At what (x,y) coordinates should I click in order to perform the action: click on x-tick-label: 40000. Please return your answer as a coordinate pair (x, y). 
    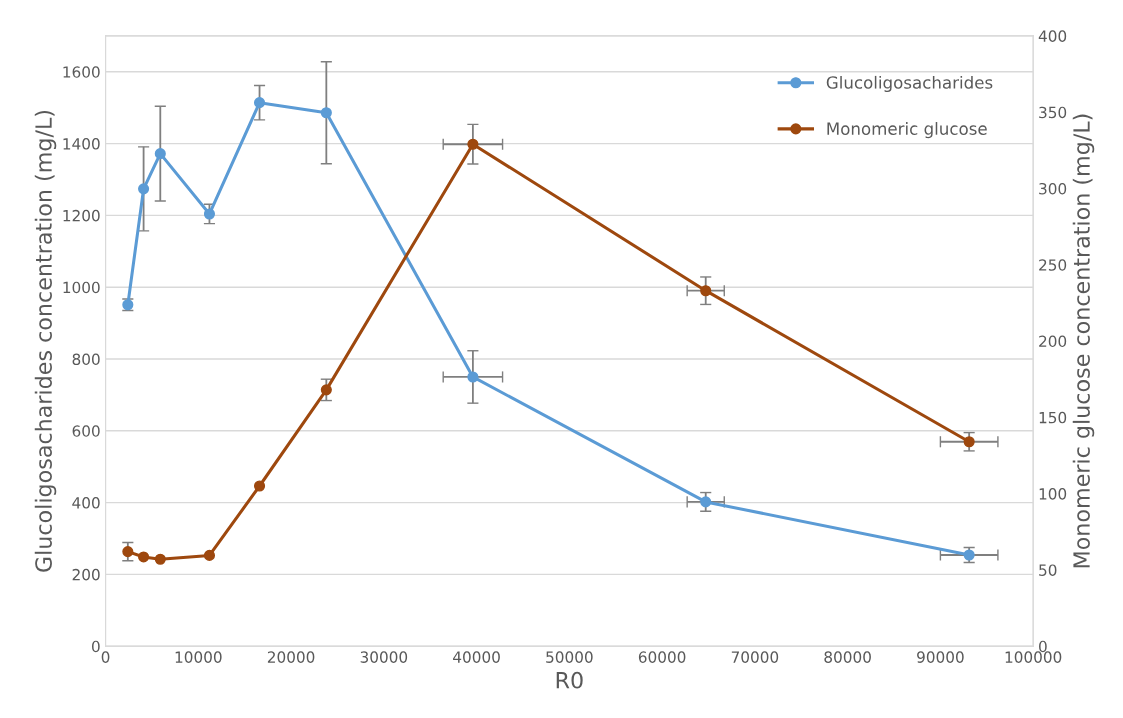
    Looking at the image, I should click on (476, 657).